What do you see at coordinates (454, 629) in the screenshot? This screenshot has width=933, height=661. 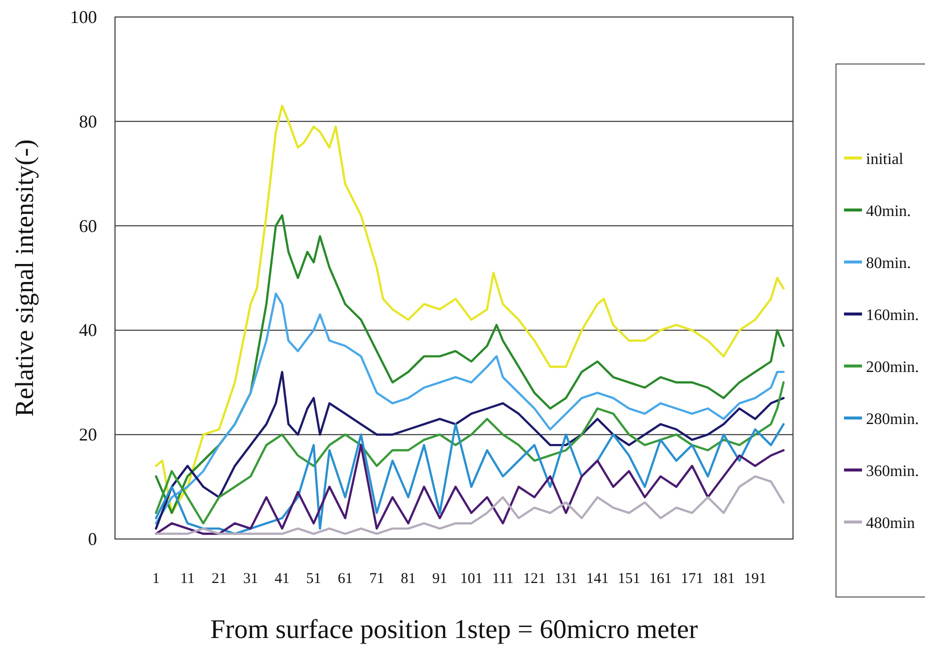 I see `x-axis-title: From surface position 1step = 60micro meter` at bounding box center [454, 629].